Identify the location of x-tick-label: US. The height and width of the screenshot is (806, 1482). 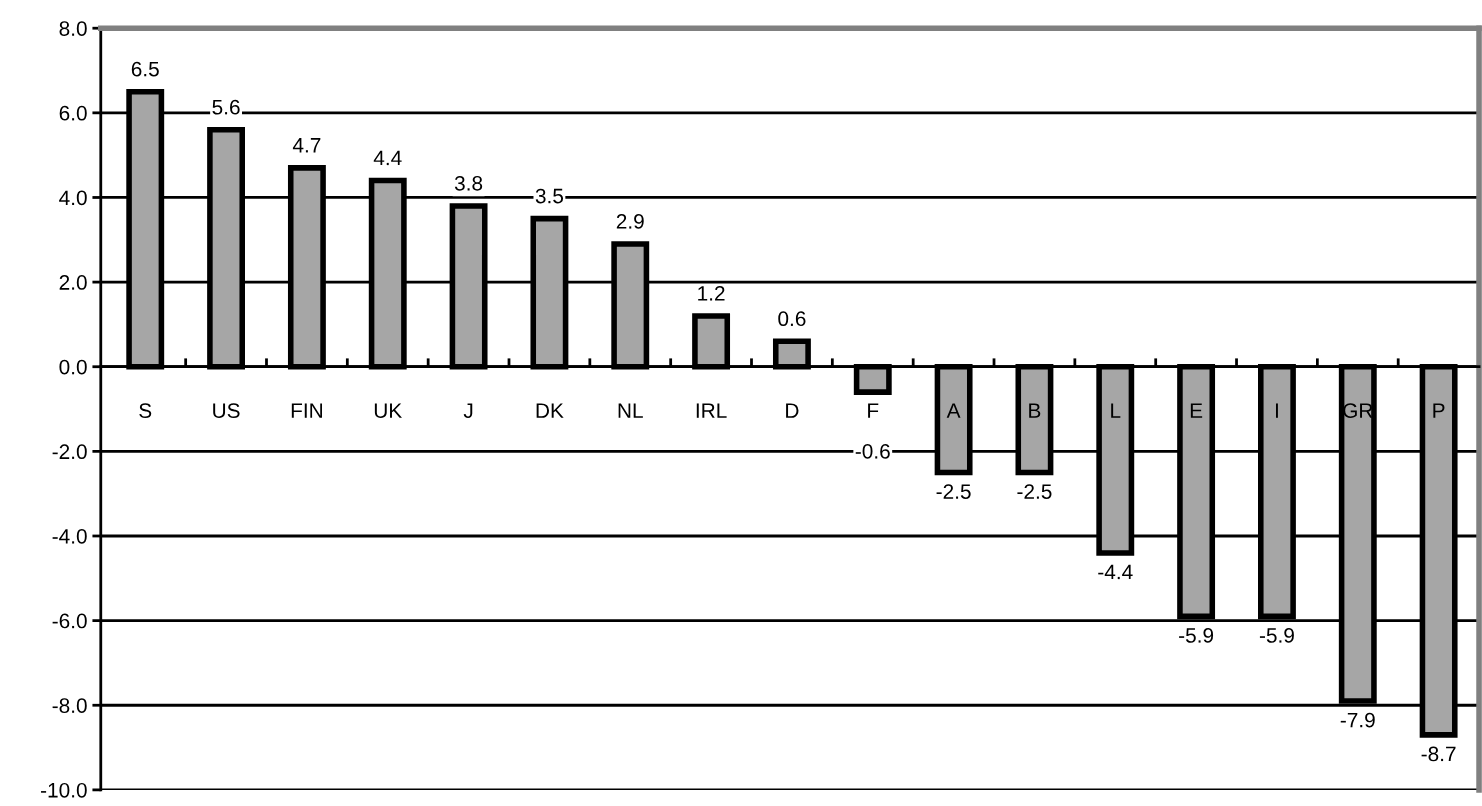
(226, 410).